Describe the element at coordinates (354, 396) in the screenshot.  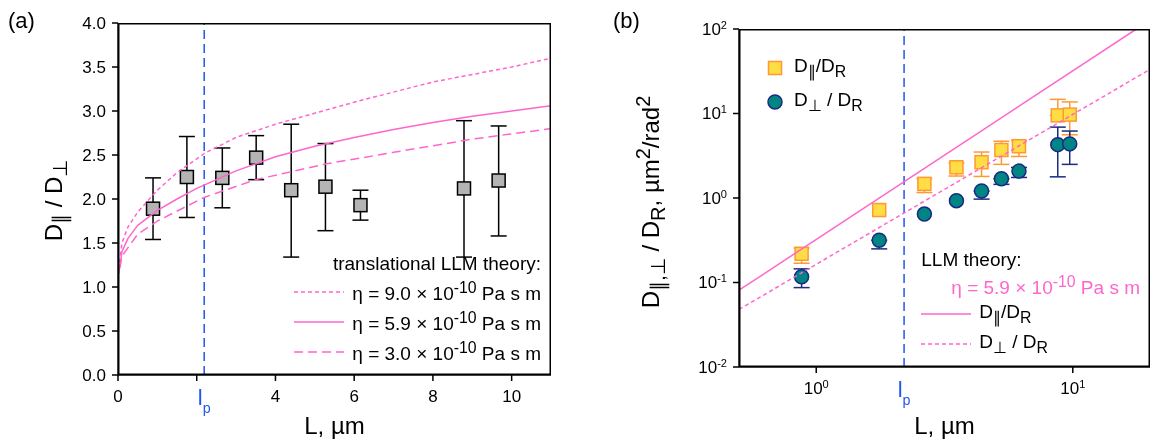
I see `x-tick-label: 6` at that location.